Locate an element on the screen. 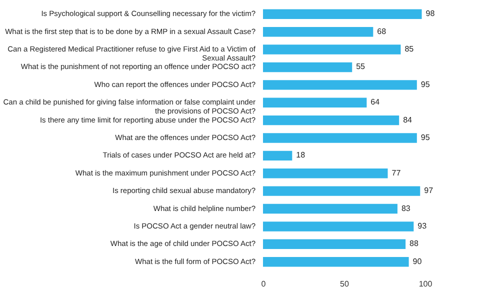 Image resolution: width=485 pixels, height=296 pixels. data-label: 55 is located at coordinates (361, 67).